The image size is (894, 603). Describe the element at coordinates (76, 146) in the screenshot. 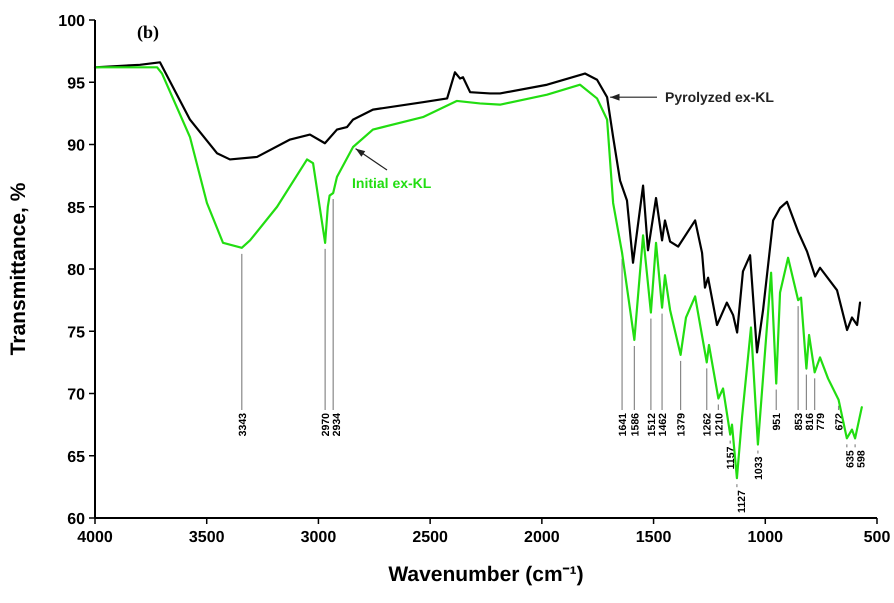

I see `y-tick-label: 90` at that location.